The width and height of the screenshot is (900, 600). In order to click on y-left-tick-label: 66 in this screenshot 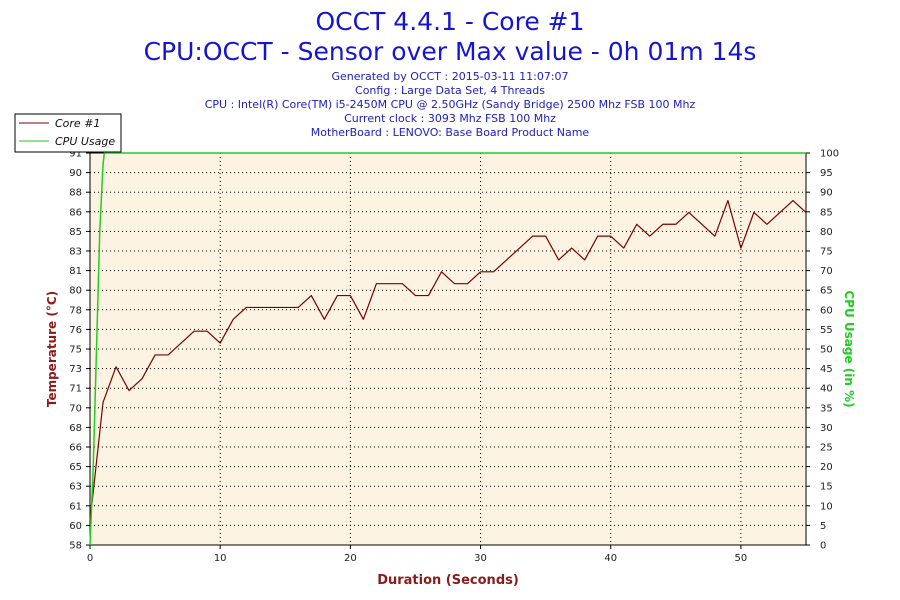, I will do `click(75, 448)`.